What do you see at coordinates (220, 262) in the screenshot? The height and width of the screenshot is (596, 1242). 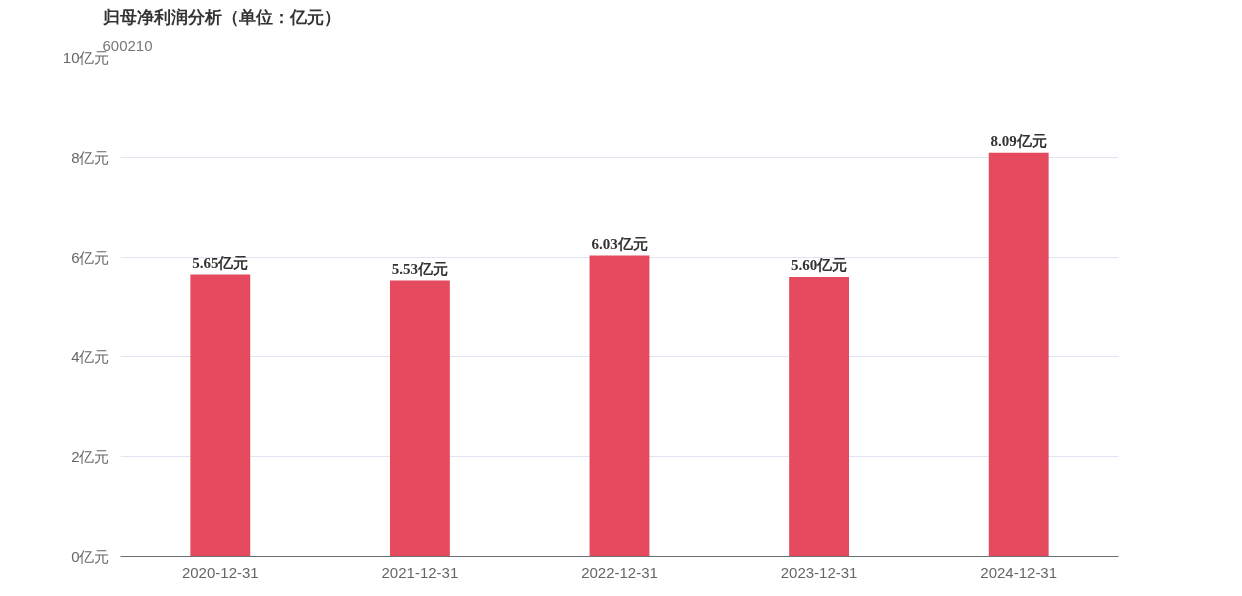 I see `data-label: 5.65亿元` at bounding box center [220, 262].